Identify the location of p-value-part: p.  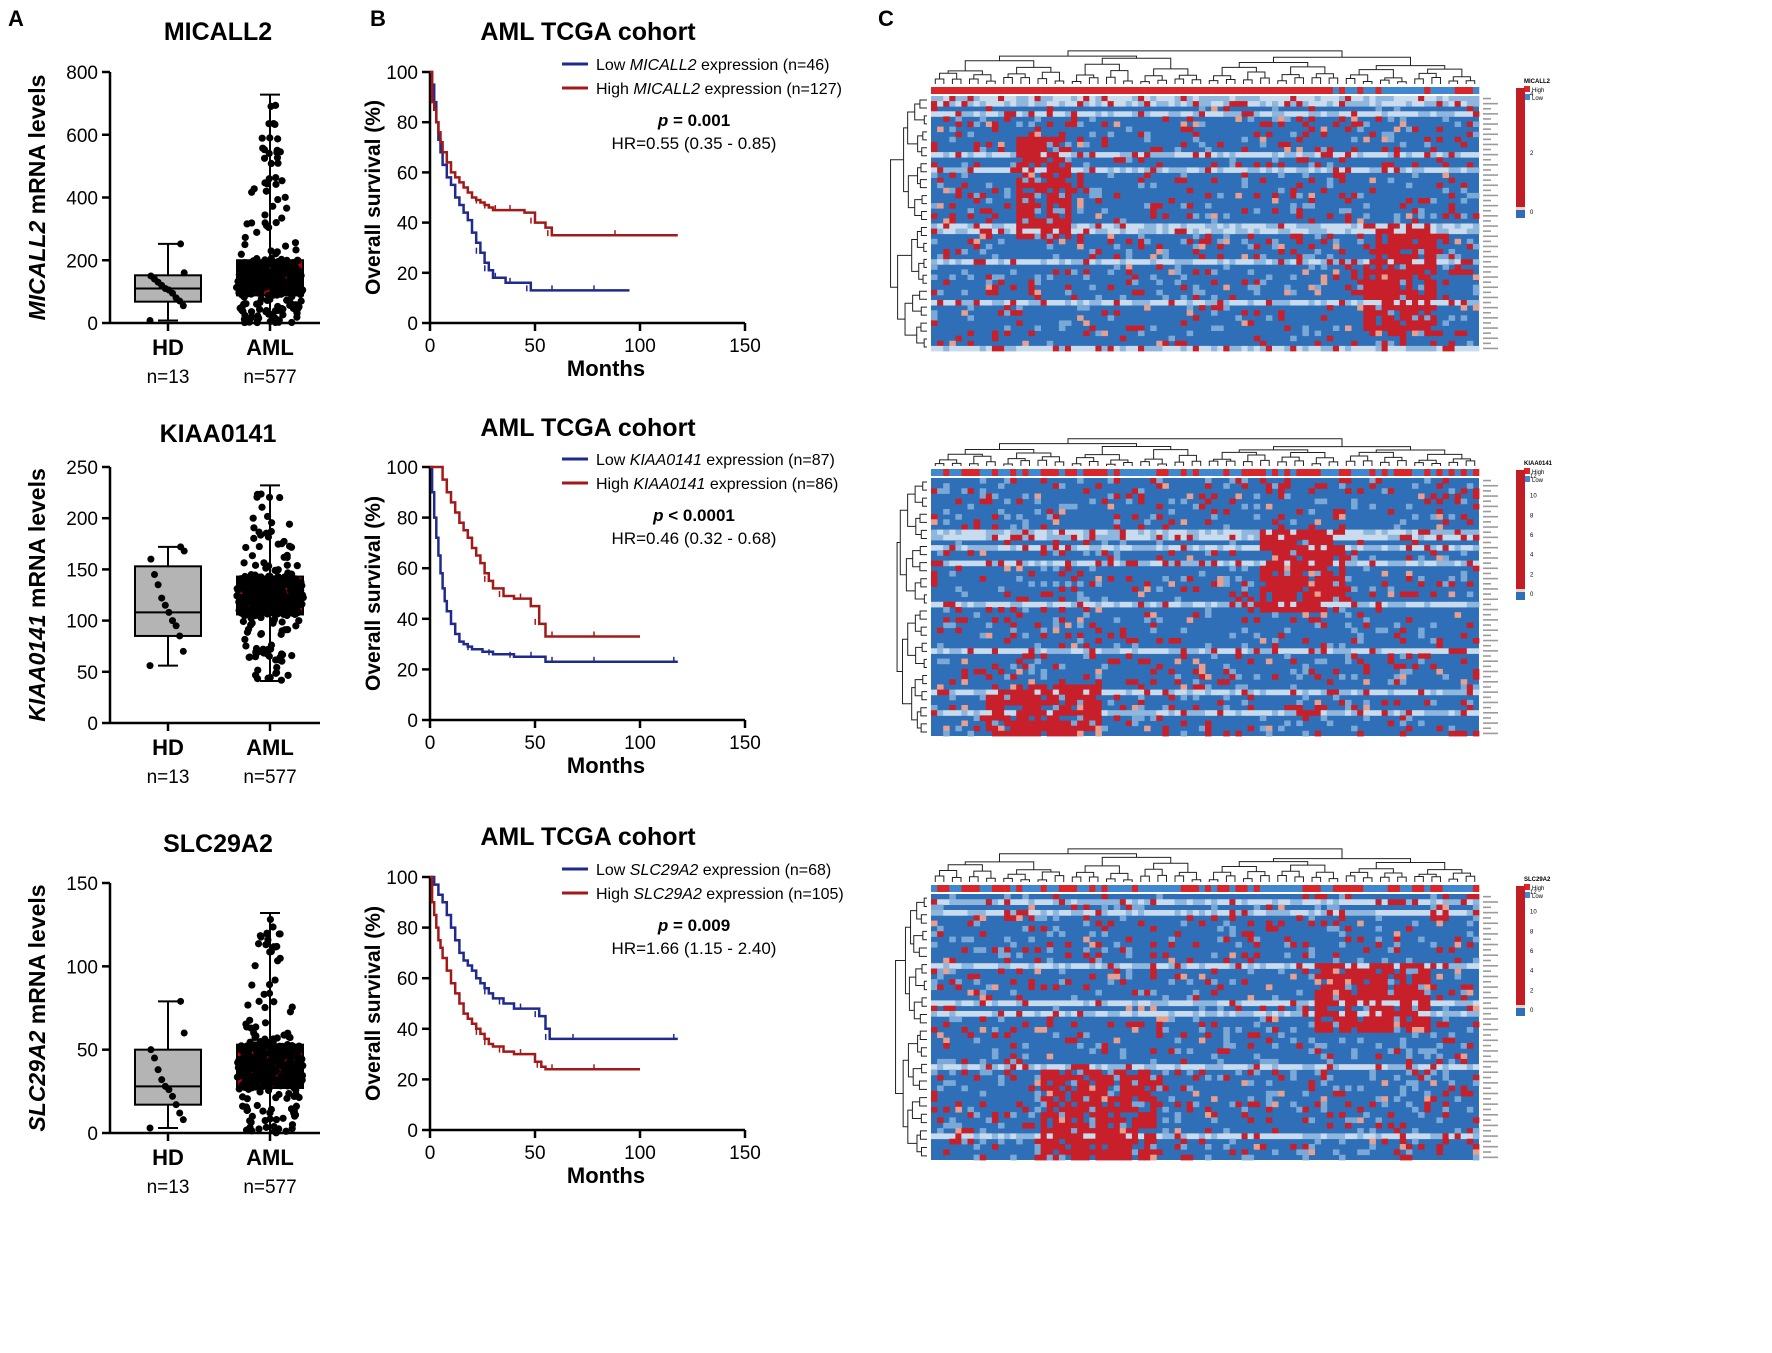
(657, 515).